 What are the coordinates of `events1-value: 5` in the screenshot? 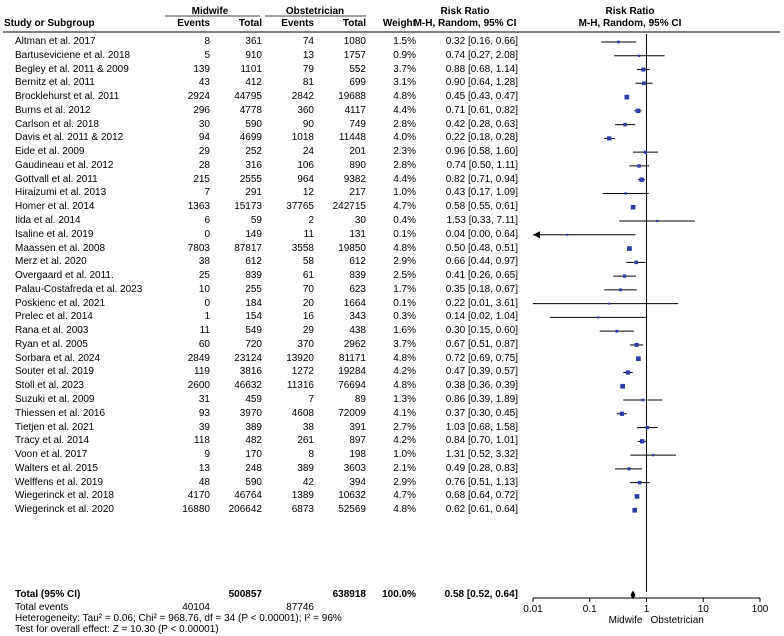 It's located at (207, 55).